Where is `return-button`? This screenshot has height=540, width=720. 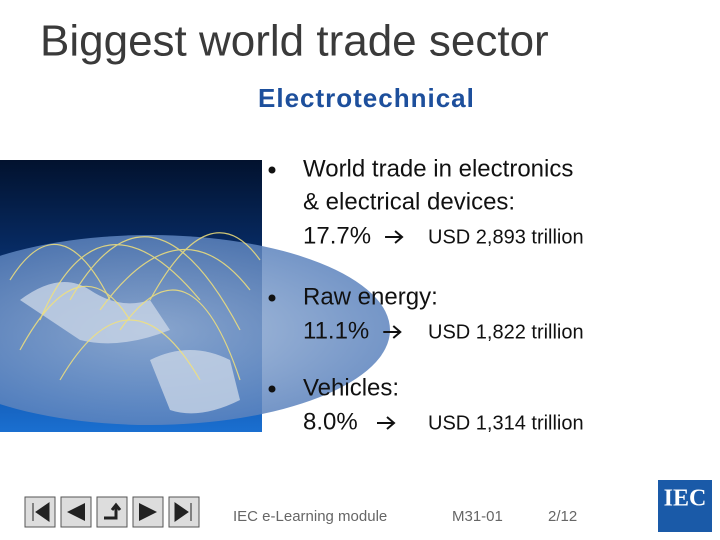
return-button is located at coordinates (112, 512).